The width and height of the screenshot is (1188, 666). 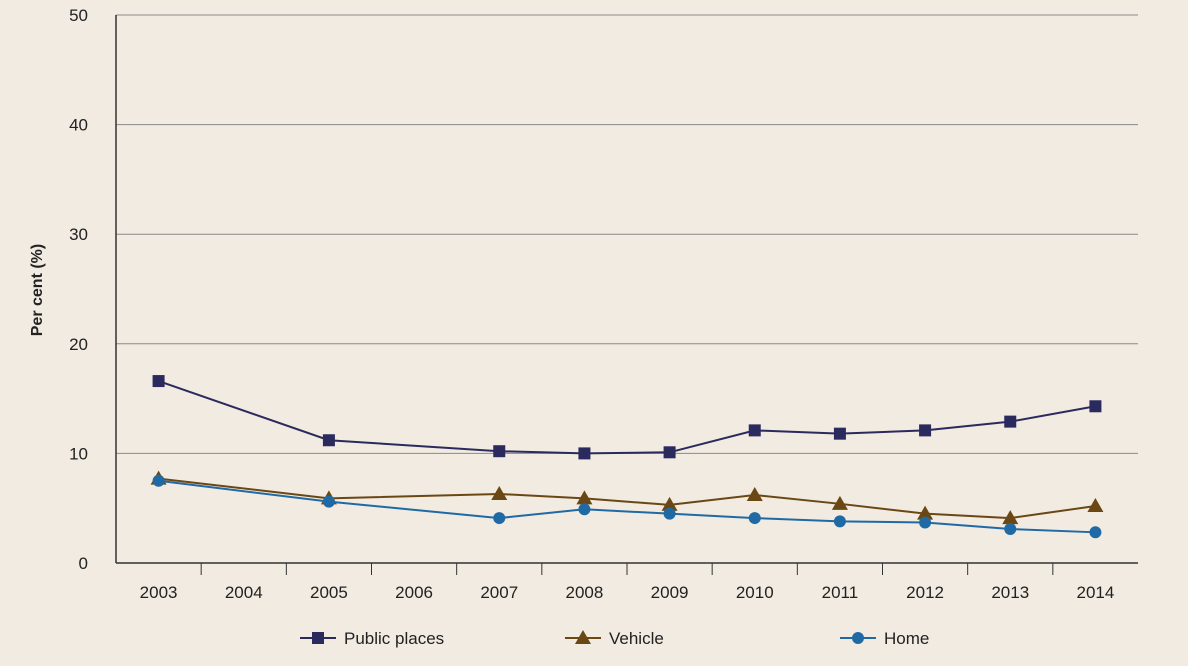 I want to click on series-public-places, so click(x=627, y=417).